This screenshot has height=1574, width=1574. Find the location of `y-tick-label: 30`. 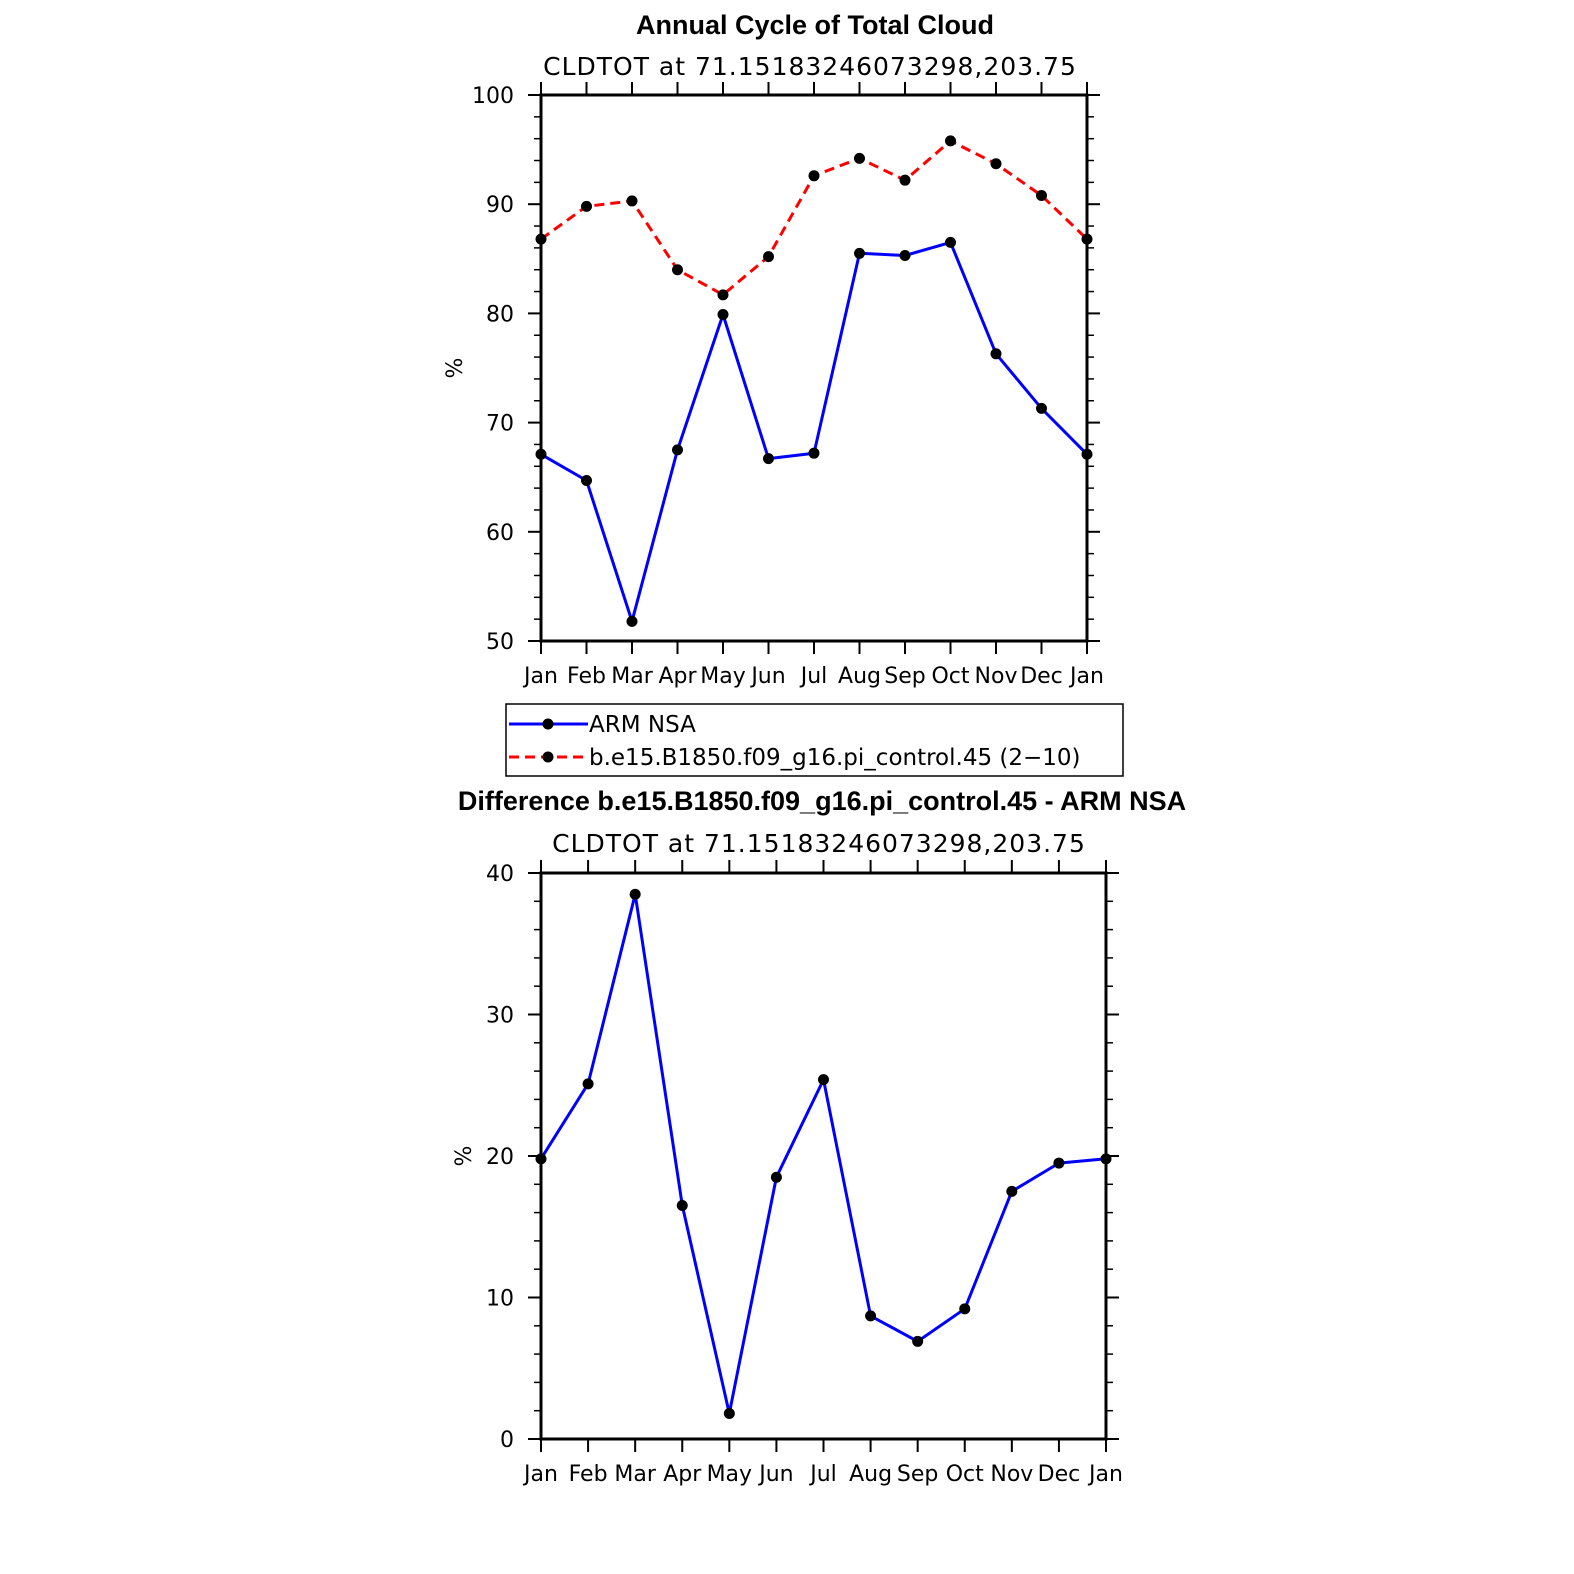

y-tick-label: 30 is located at coordinates (500, 1016).